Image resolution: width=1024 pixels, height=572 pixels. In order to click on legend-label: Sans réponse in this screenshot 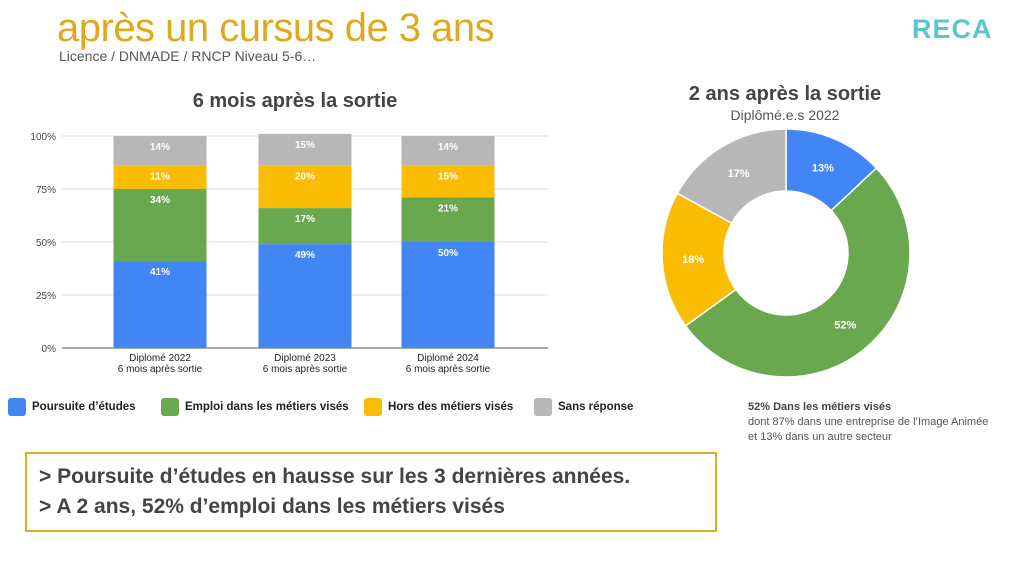, I will do `click(596, 407)`.